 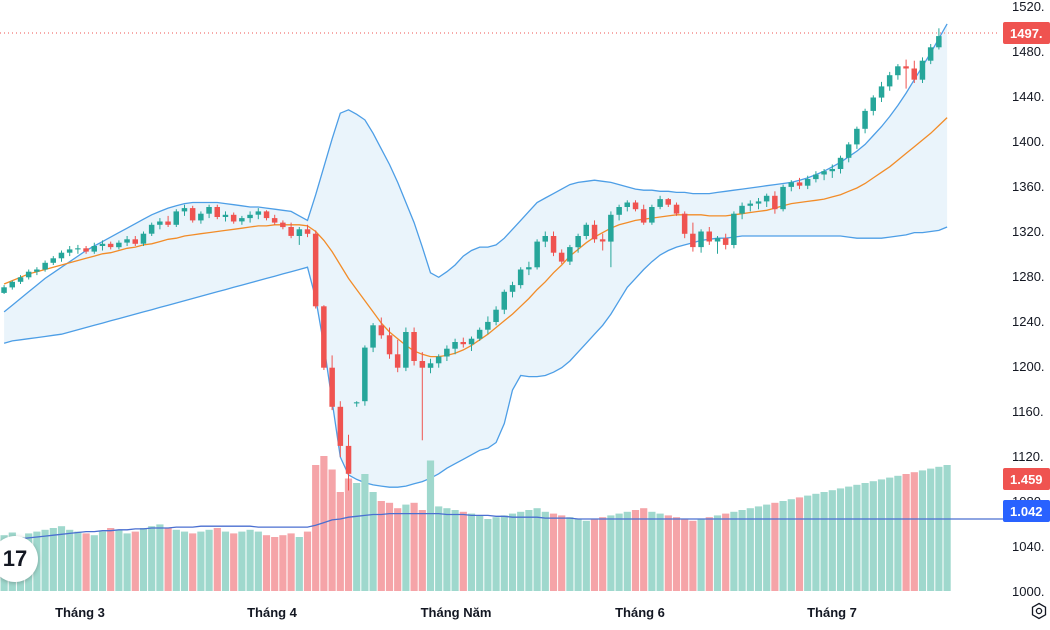 I want to click on y-tick-label: 1360., so click(x=1028, y=186).